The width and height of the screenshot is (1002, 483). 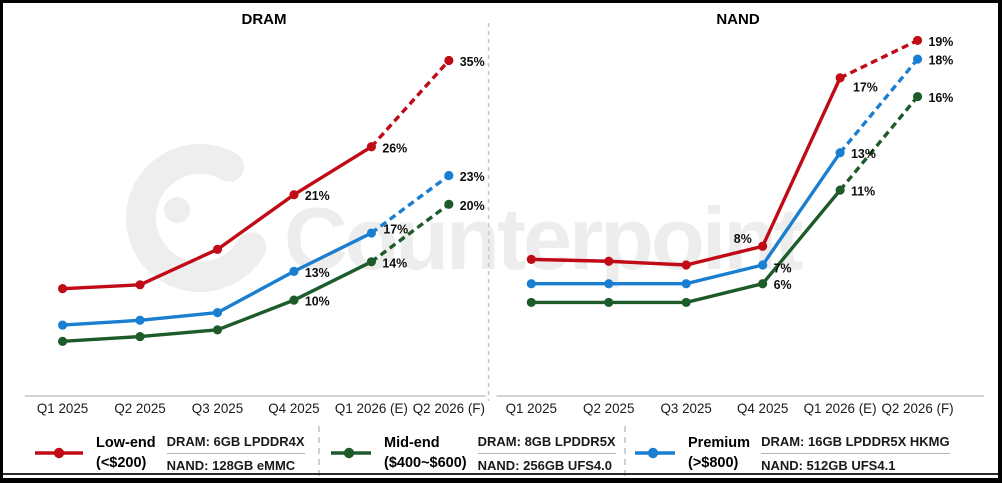 I want to click on legend-tier-label: Low-end (<$200), so click(x=126, y=453).